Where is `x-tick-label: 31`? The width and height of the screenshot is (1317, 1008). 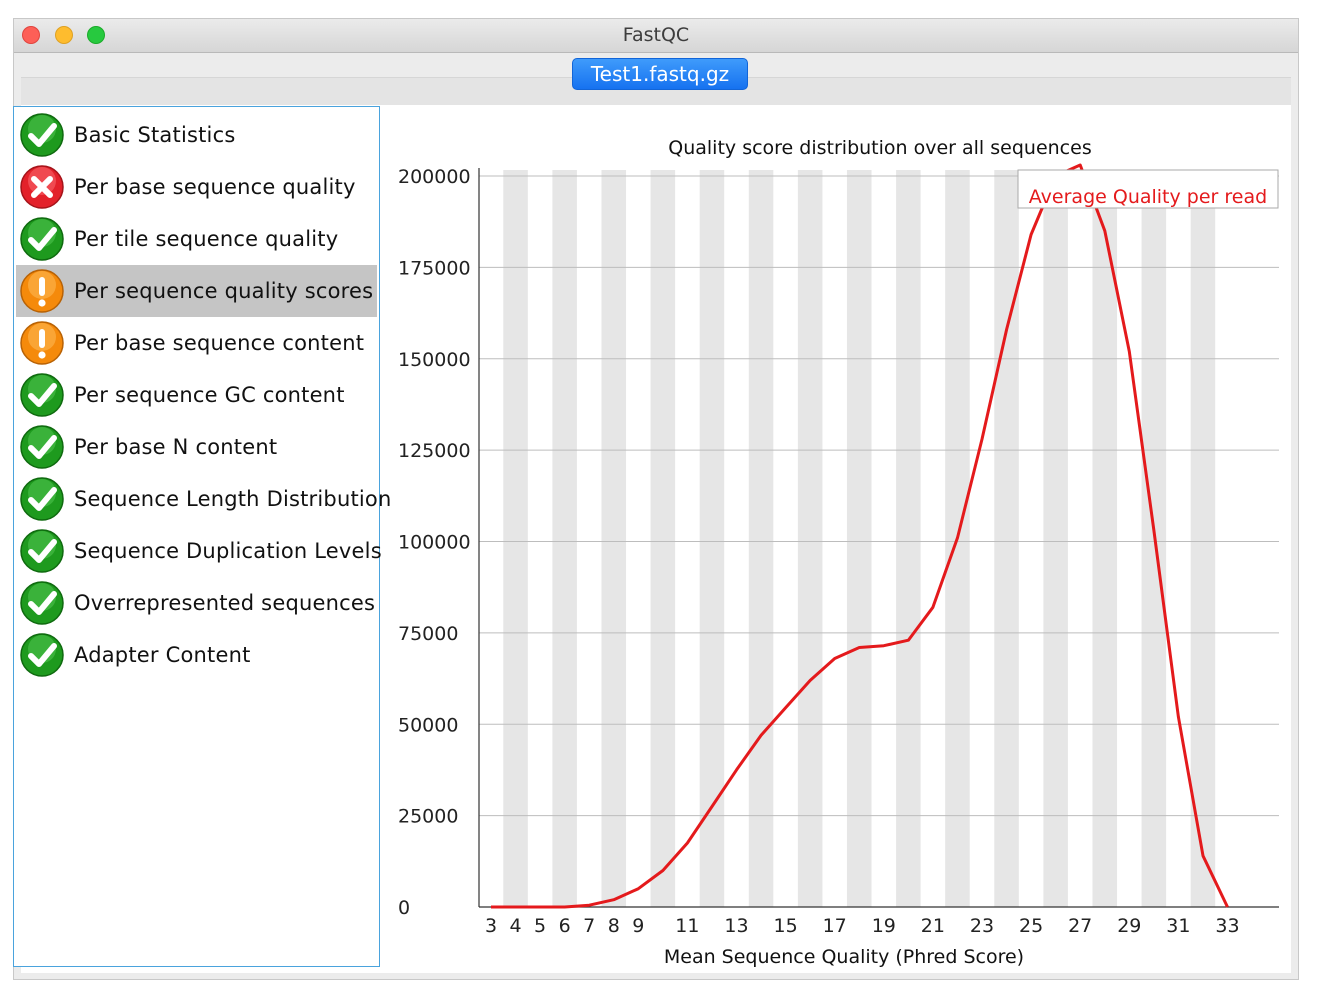 x-tick-label: 31 is located at coordinates (1178, 926).